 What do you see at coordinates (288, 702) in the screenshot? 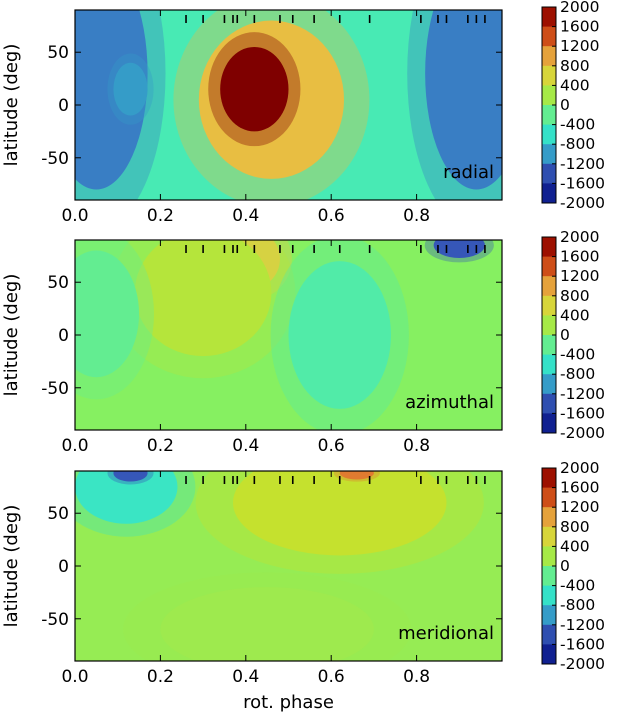
I see `x-axis-title: rot. phase` at bounding box center [288, 702].